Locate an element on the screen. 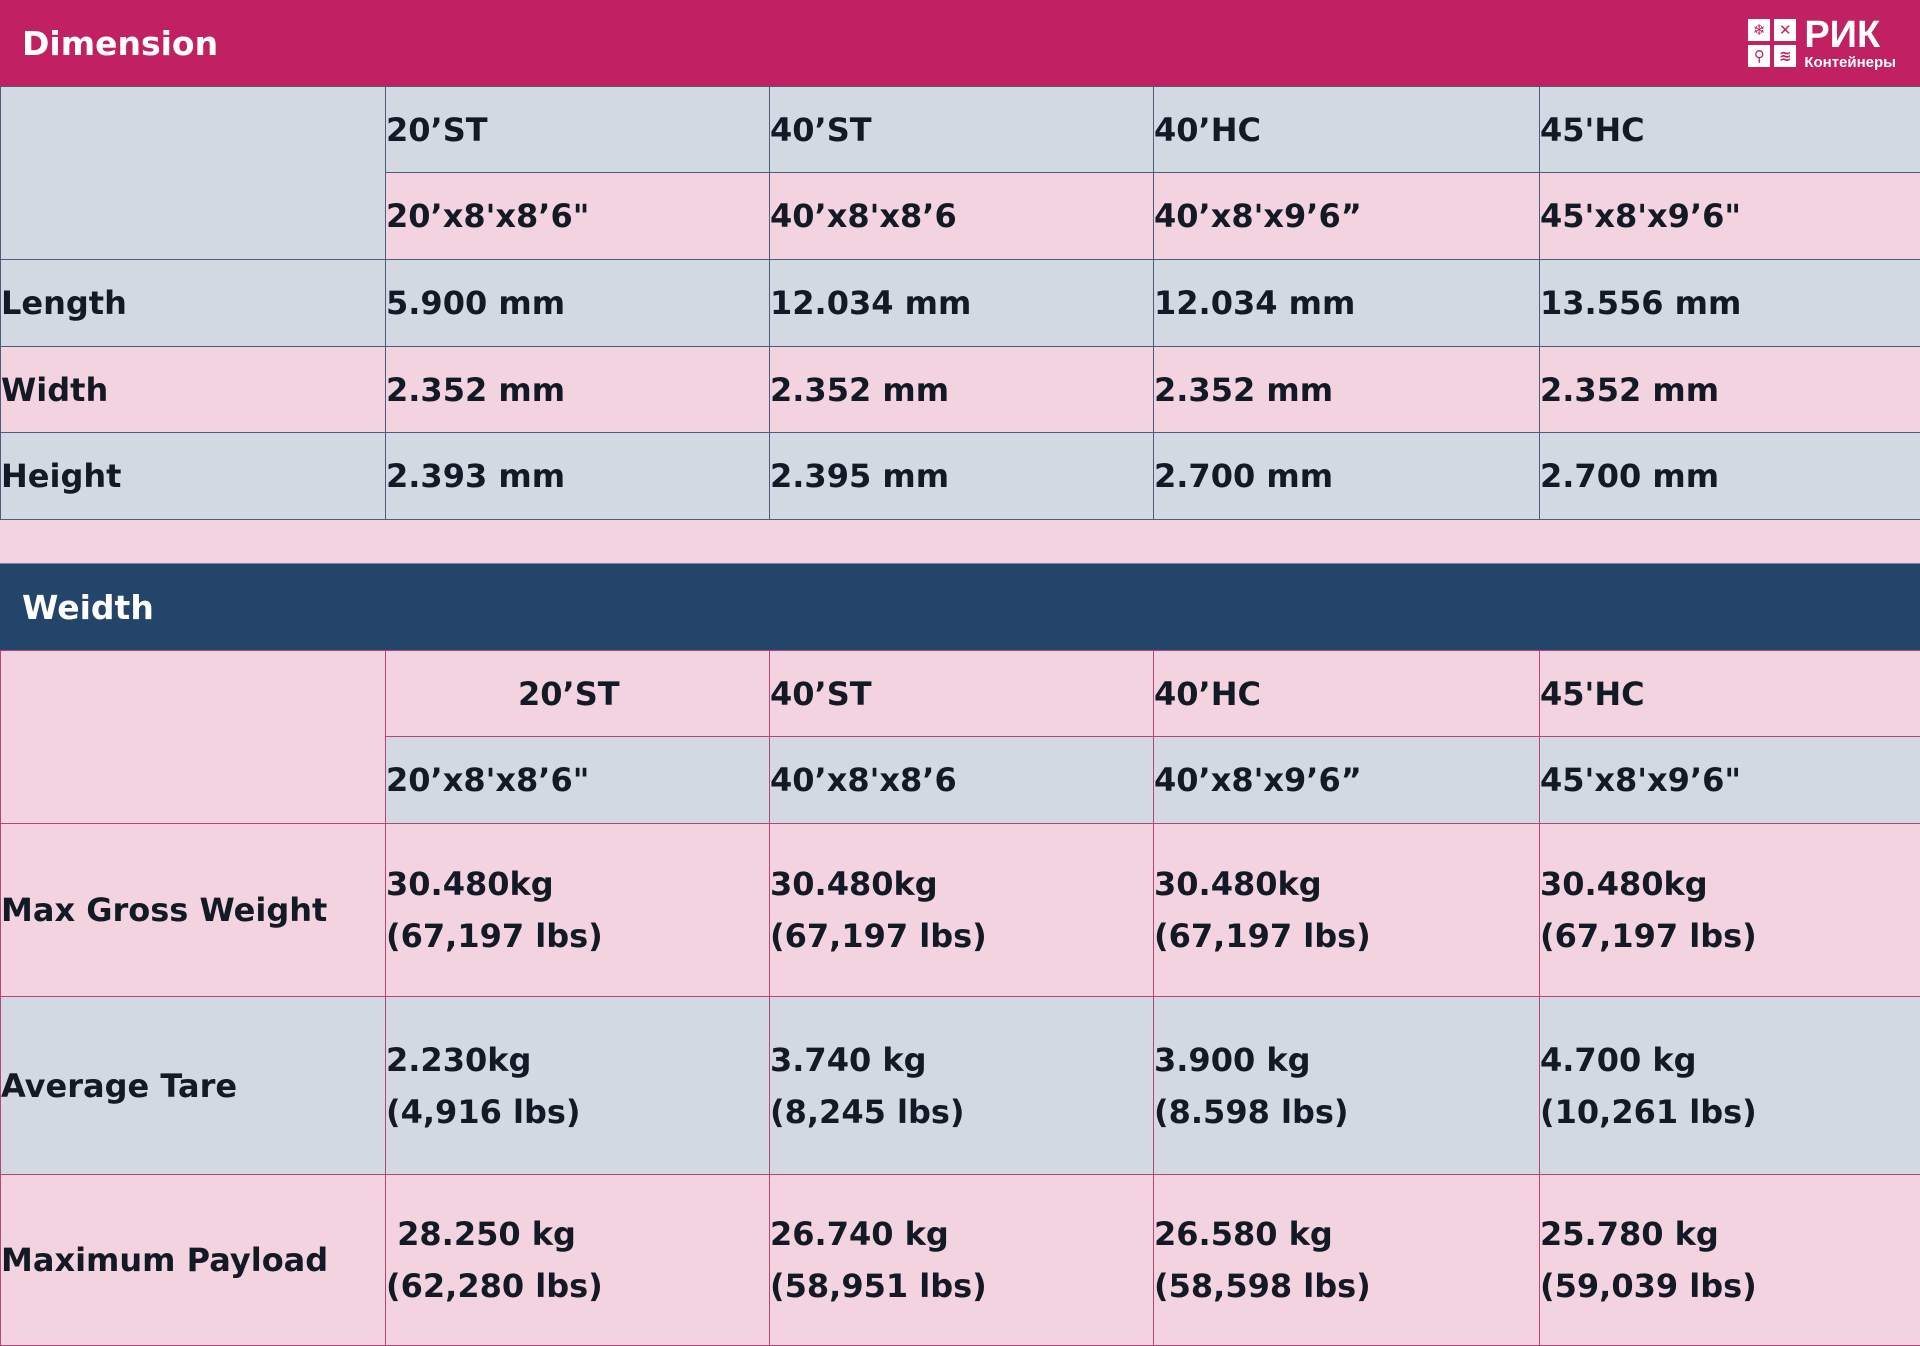  weight-size-40hc: 40’x8'x9’6” is located at coordinates (1347, 780).